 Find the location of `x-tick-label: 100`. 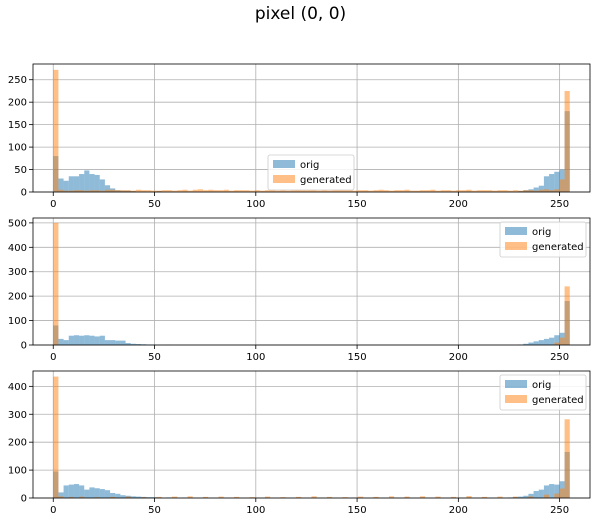

x-tick-label: 100 is located at coordinates (255, 204).